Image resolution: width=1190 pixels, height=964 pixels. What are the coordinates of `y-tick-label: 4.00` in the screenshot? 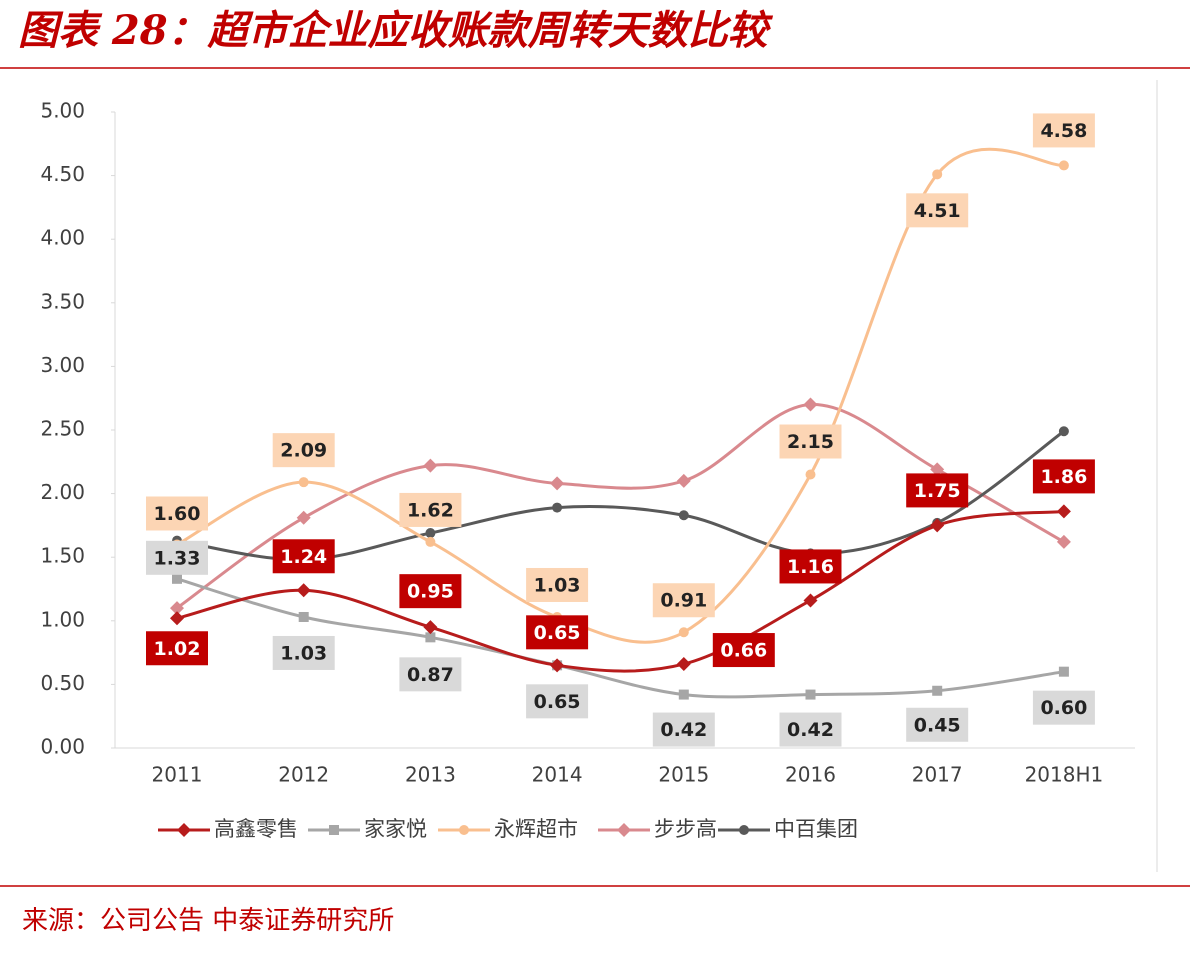 It's located at (62, 238).